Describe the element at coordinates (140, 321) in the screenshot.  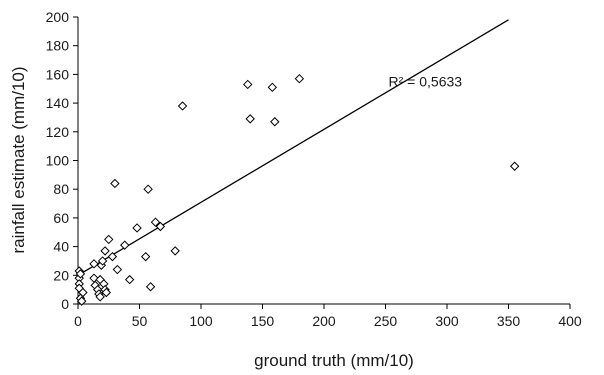
I see `x-tick-label: 50` at that location.